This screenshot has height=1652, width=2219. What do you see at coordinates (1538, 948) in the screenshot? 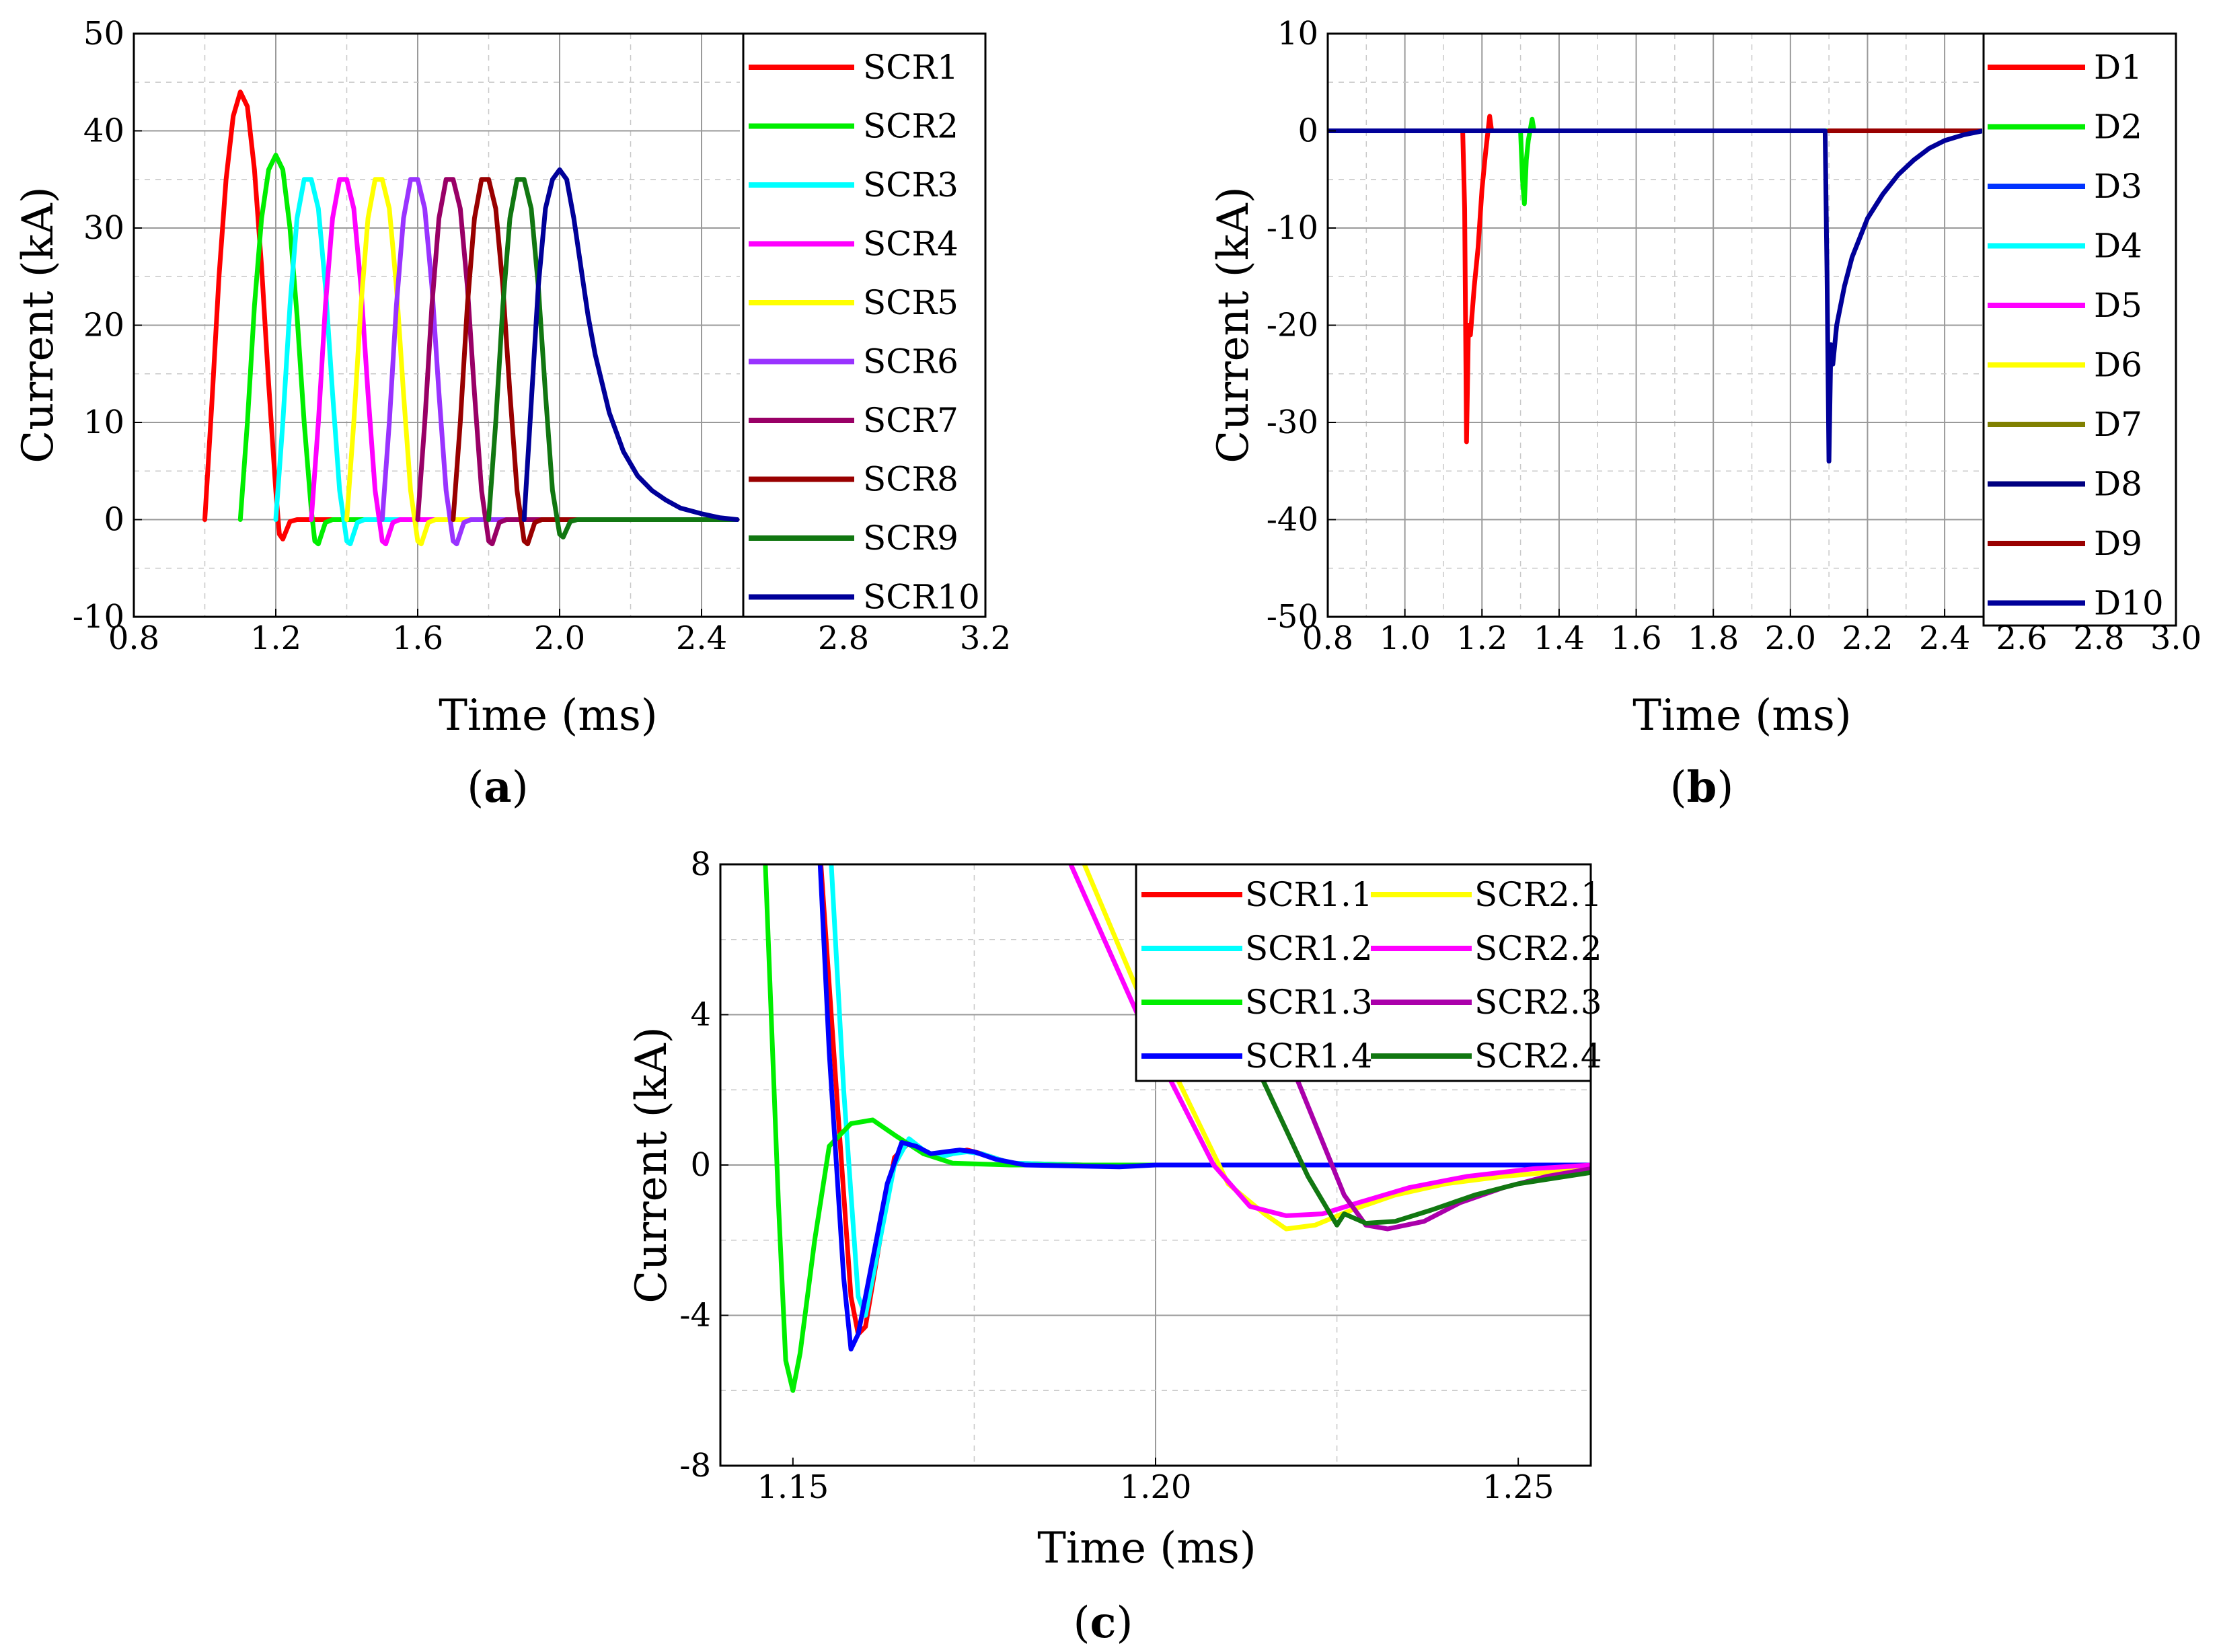
I see `legend-label-scr2-2: SCR2.2` at bounding box center [1538, 948].